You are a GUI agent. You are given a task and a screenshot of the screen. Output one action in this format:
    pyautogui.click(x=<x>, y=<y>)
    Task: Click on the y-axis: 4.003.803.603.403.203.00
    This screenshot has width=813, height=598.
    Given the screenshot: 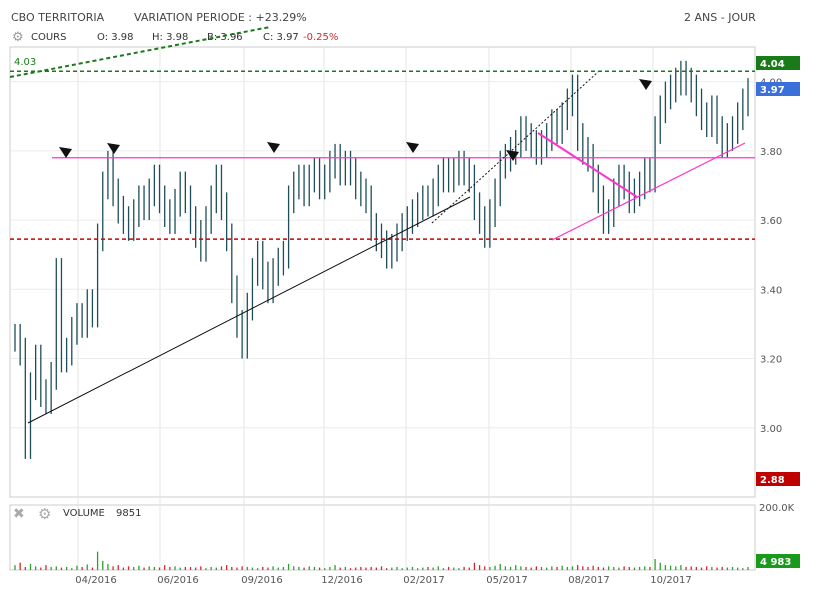 What is the action you would take?
    pyautogui.click(x=771, y=256)
    